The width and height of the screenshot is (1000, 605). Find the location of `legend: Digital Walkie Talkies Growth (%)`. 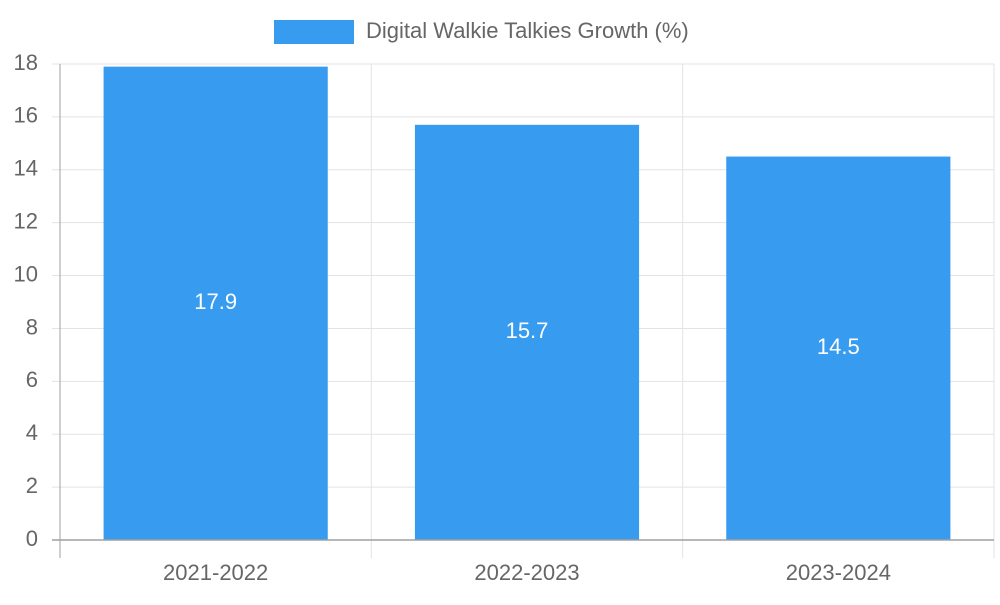

legend: Digital Walkie Talkies Growth (%) is located at coordinates (481, 31).